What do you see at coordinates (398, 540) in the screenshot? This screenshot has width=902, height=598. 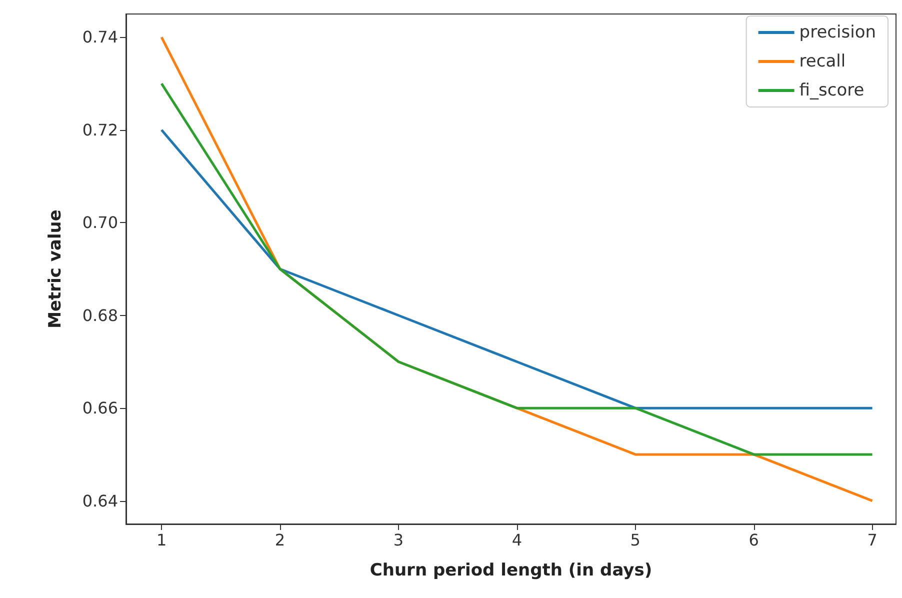 I see `x-tick-label: 3` at bounding box center [398, 540].